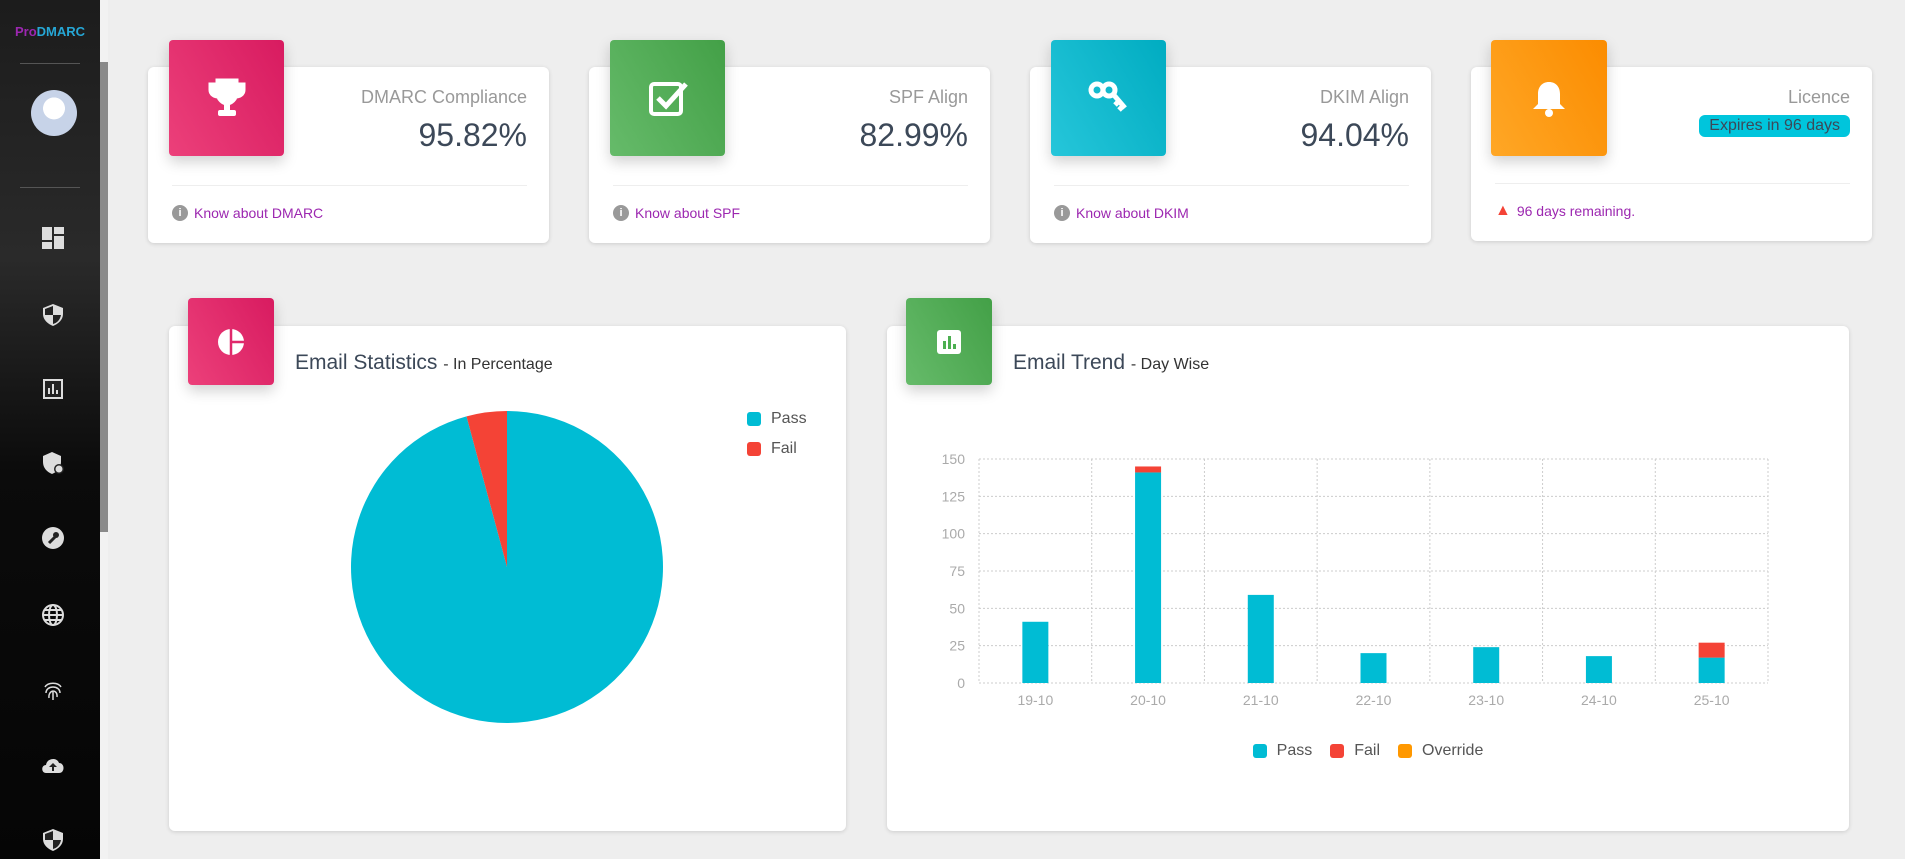  What do you see at coordinates (957, 608) in the screenshot?
I see `y-tick-label: 50` at bounding box center [957, 608].